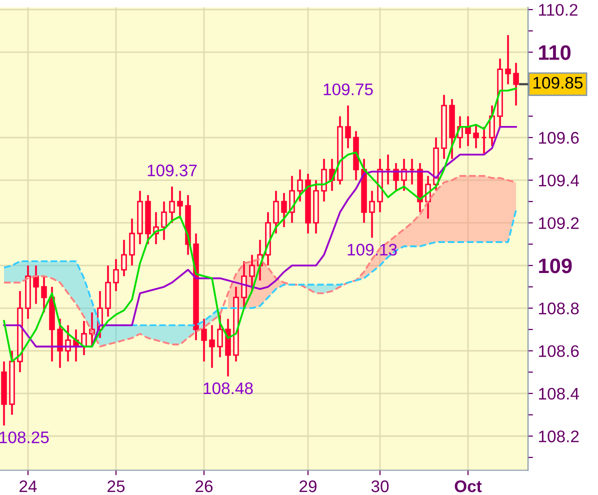  Describe the element at coordinates (348, 89) in the screenshot. I see `annotation: 109.75` at that location.